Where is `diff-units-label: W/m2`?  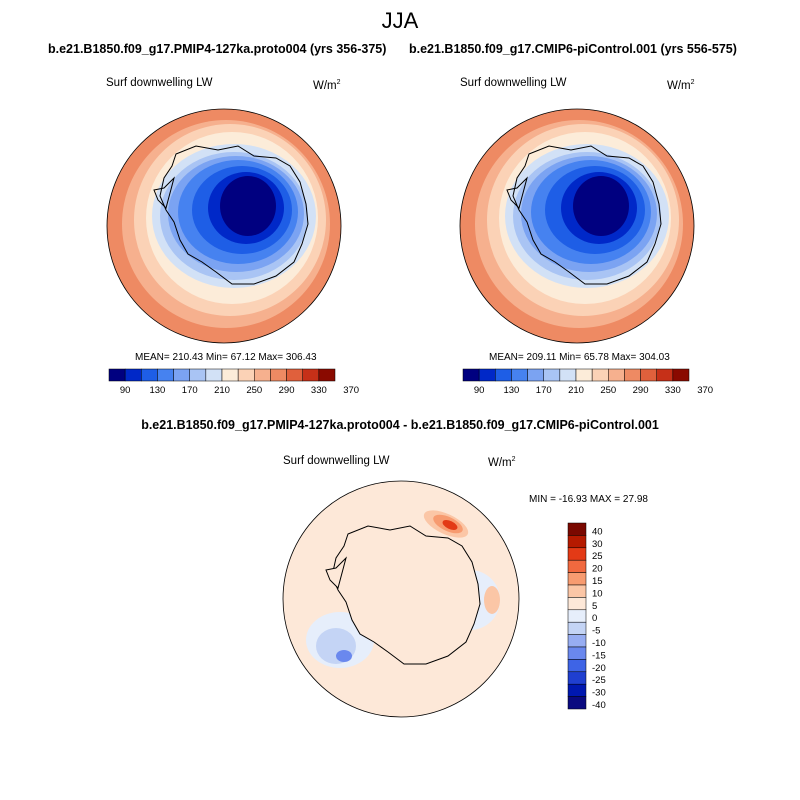 diff-units-label: W/m2 is located at coordinates (502, 462).